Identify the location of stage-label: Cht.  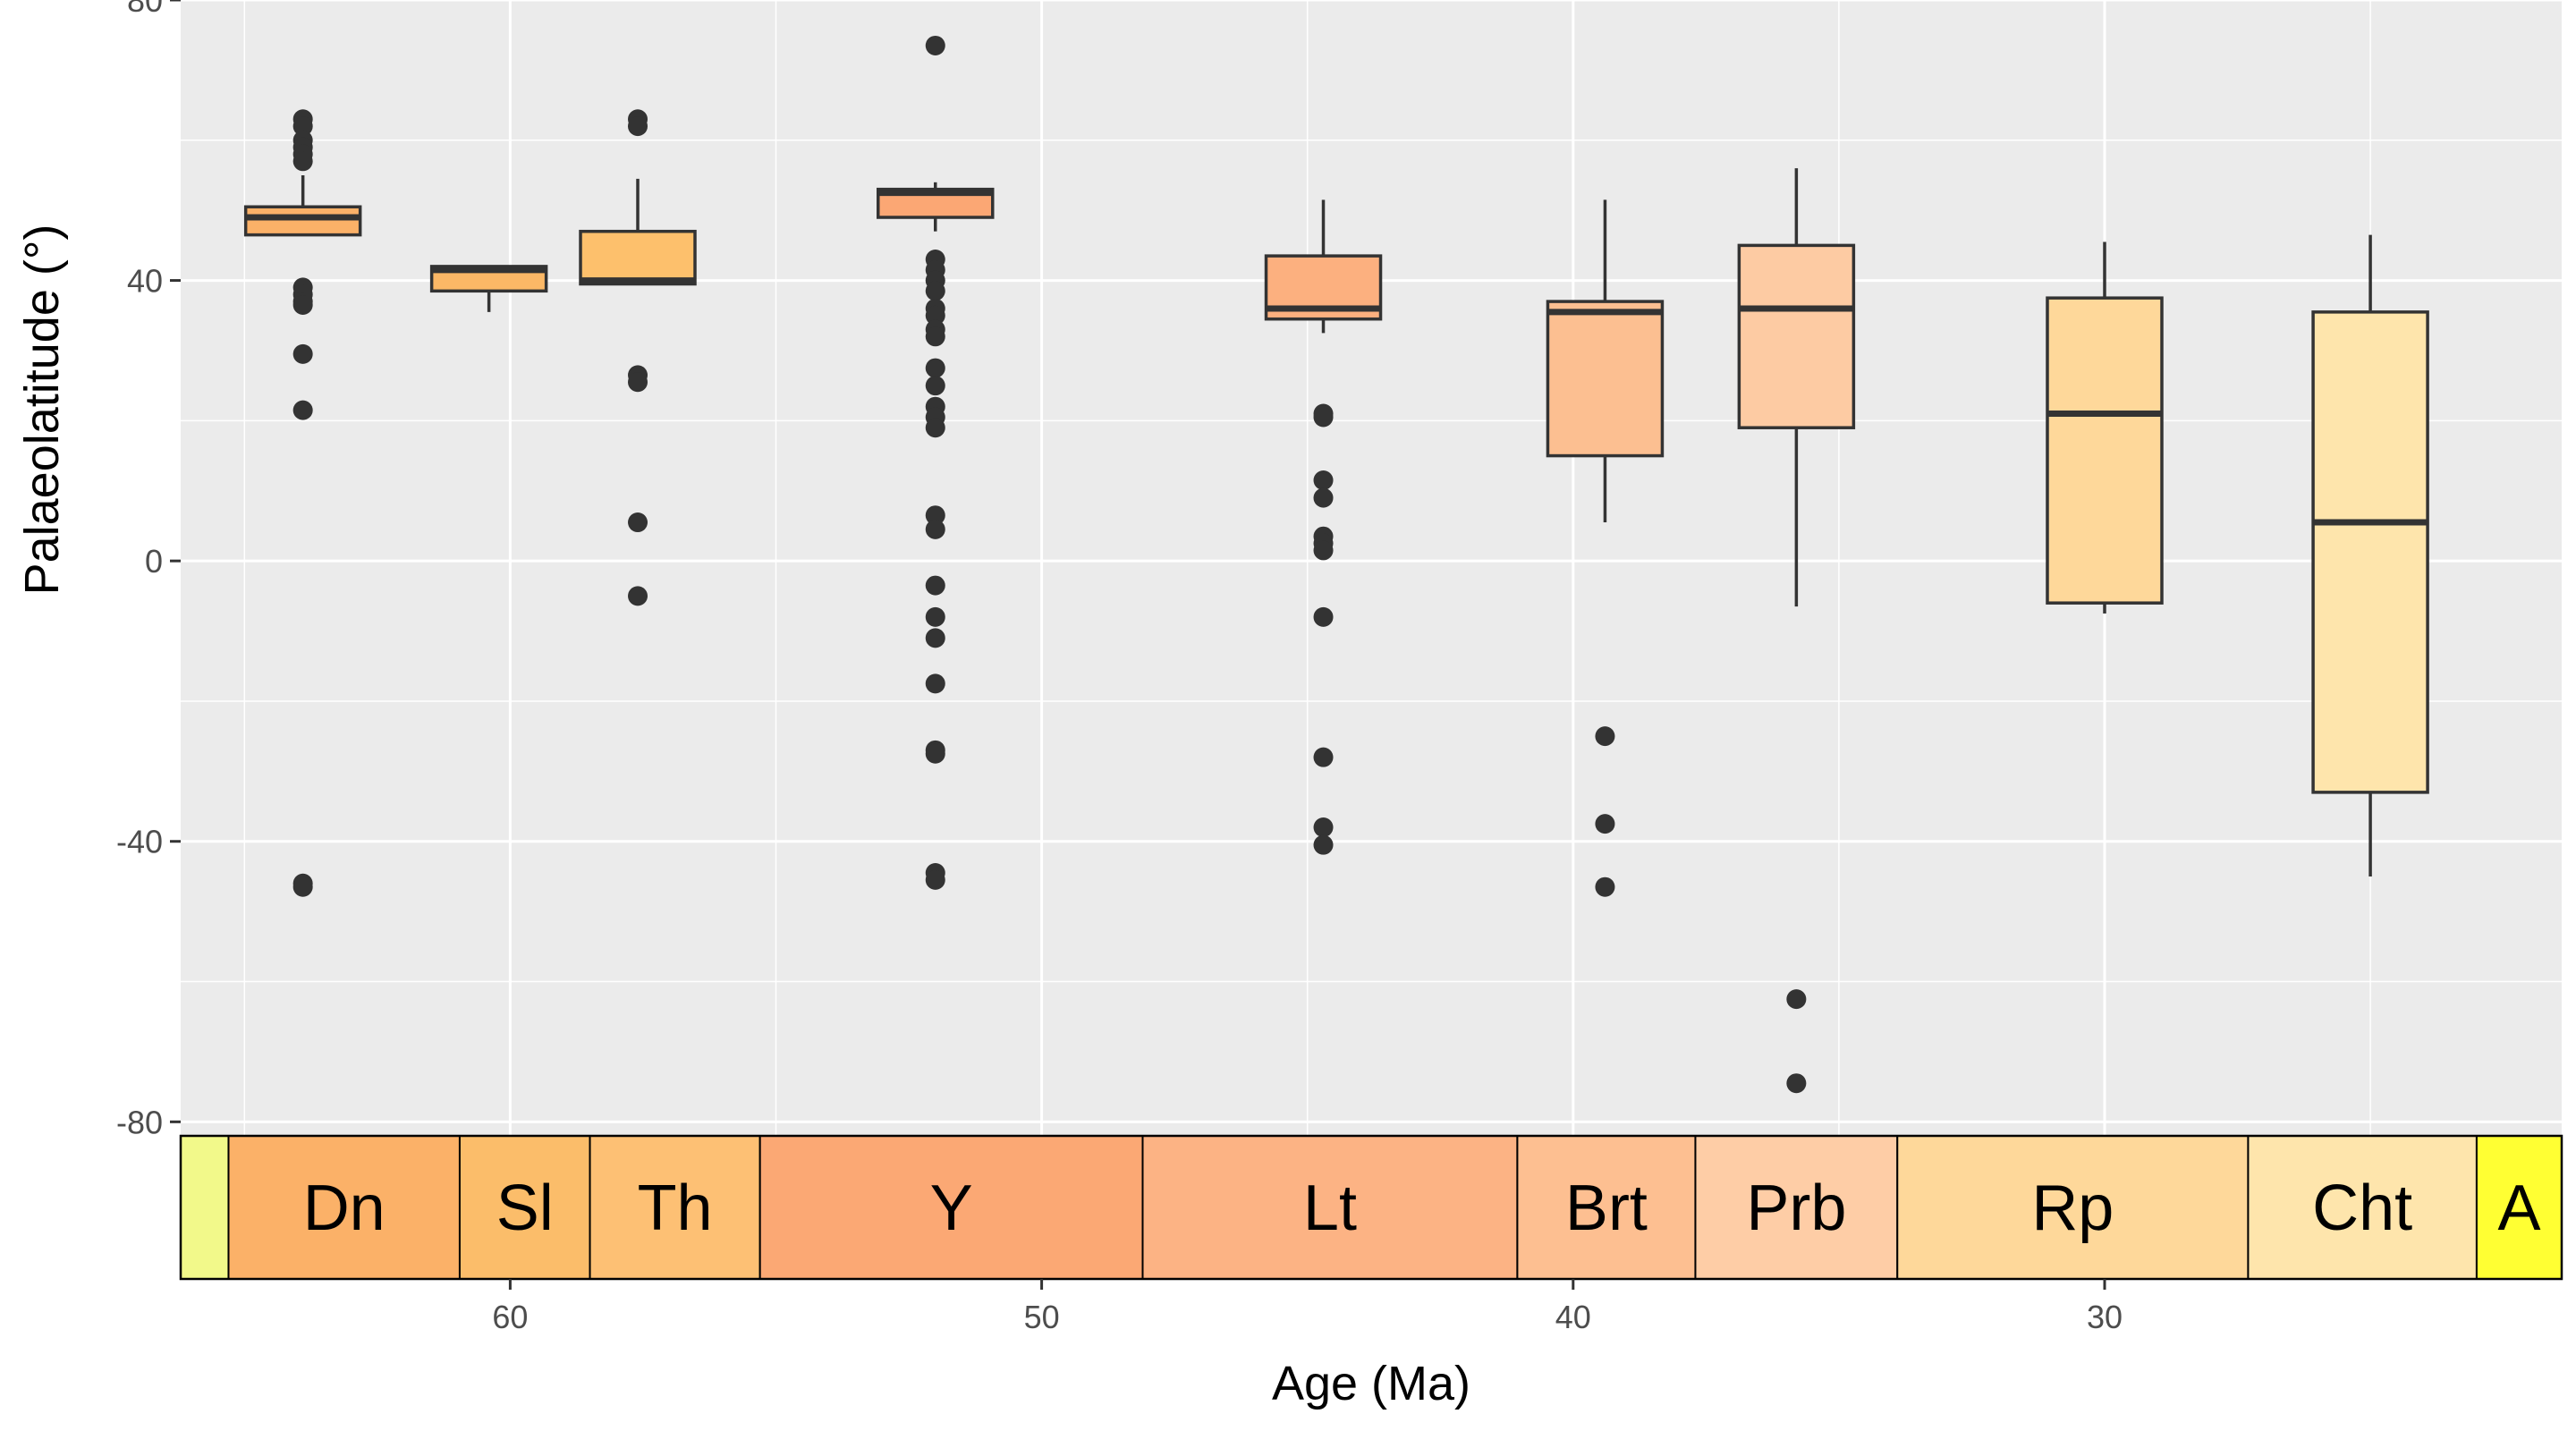
(2362, 1208).